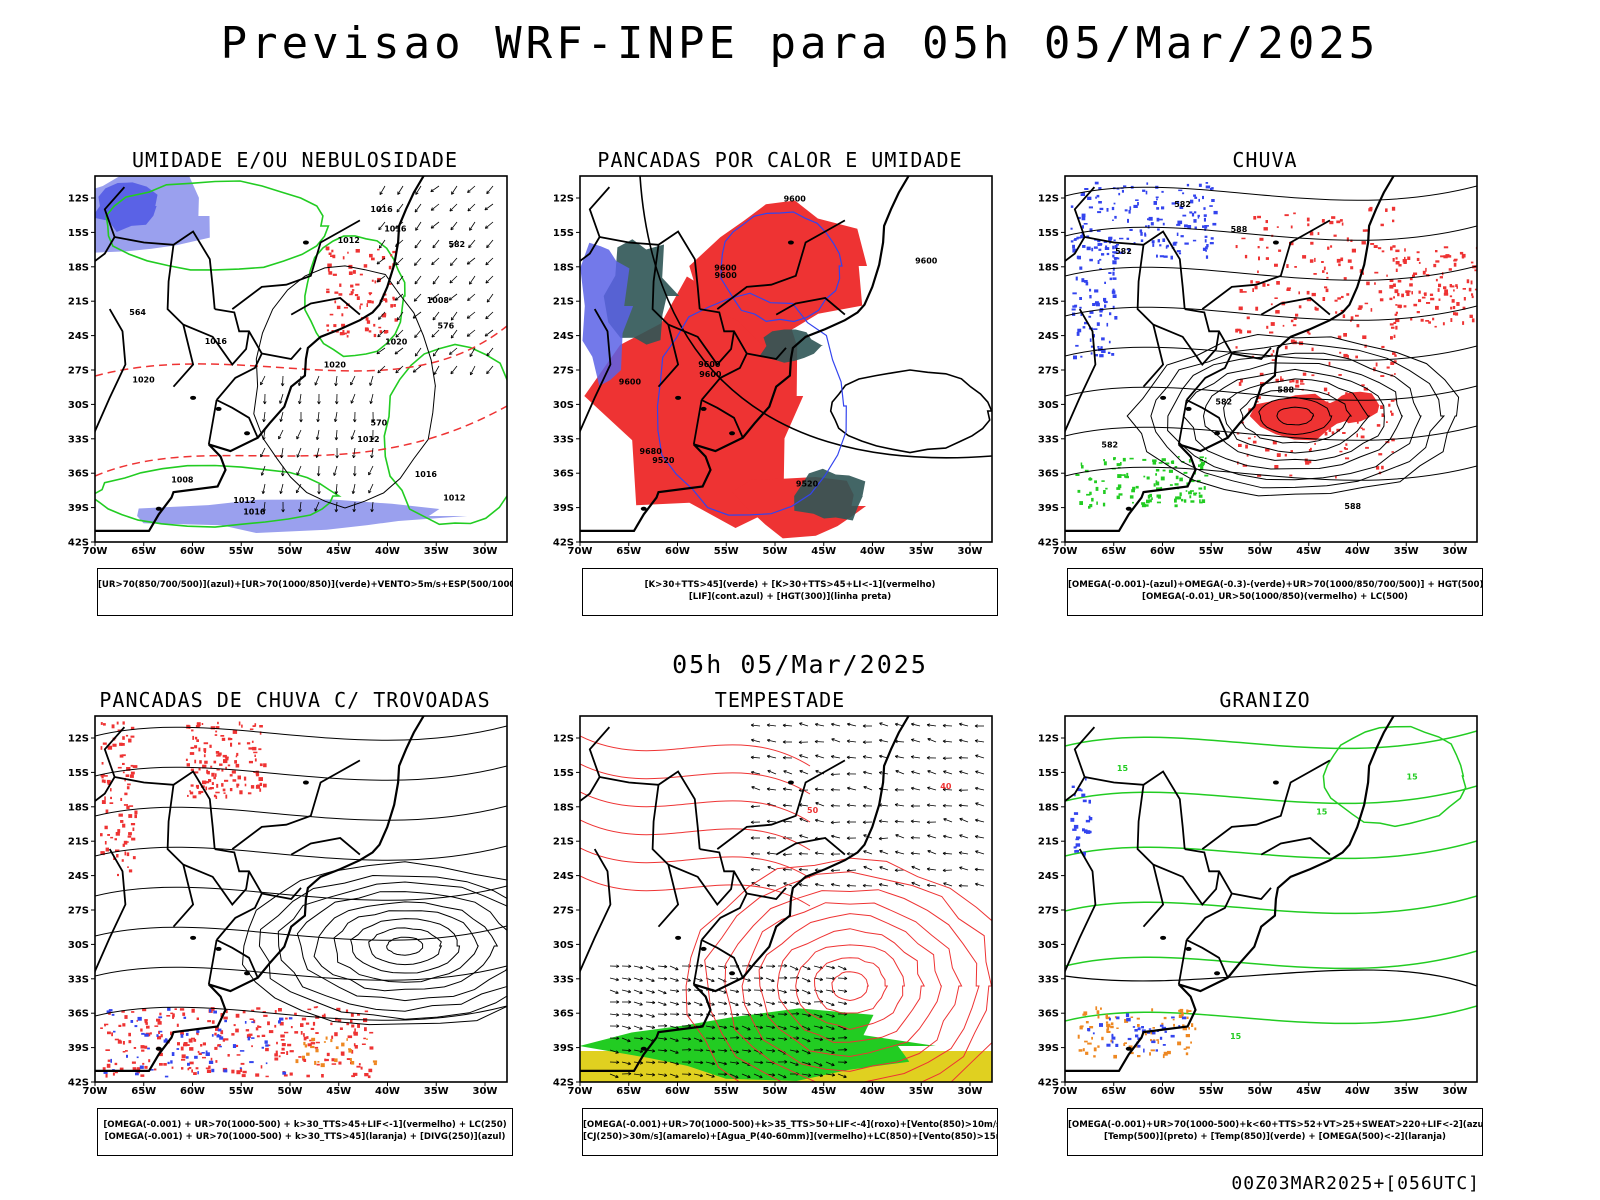 Image resolution: width=1600 pixels, height=1200 pixels. What do you see at coordinates (1352, 506) in the screenshot?
I see `contour-label: 588` at bounding box center [1352, 506].